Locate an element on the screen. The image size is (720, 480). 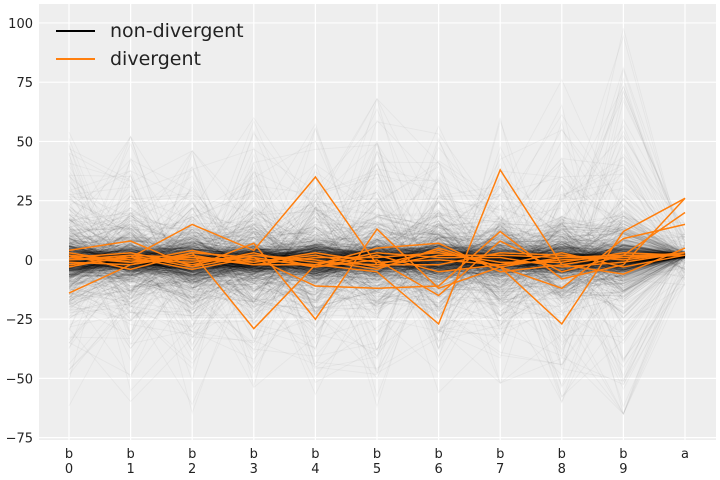
x-tick-label: 0 is located at coordinates (69, 469).